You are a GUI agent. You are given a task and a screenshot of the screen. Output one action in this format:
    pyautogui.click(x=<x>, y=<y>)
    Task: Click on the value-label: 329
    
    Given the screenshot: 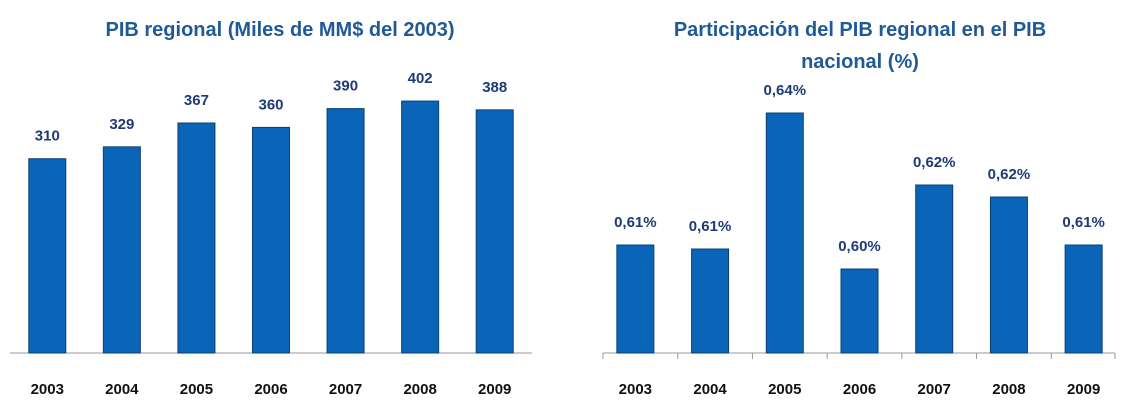 What is the action you would take?
    pyautogui.click(x=121, y=124)
    